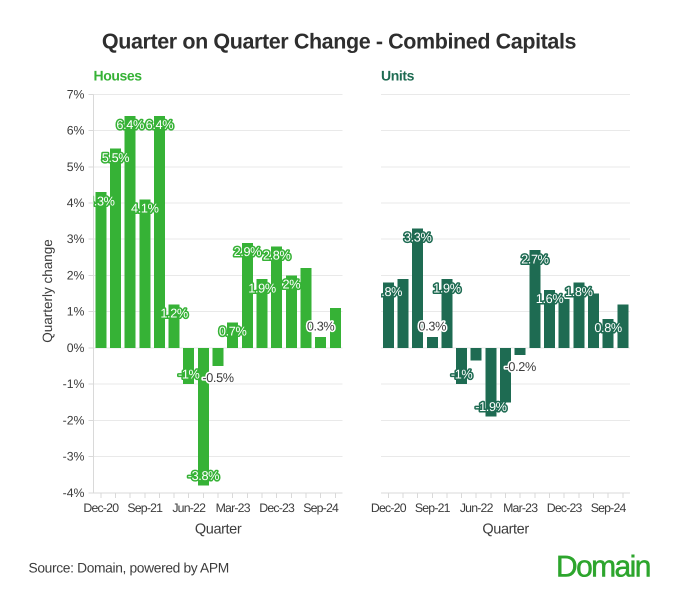 The image size is (673, 601). I want to click on svg-text: Units, so click(398, 76).